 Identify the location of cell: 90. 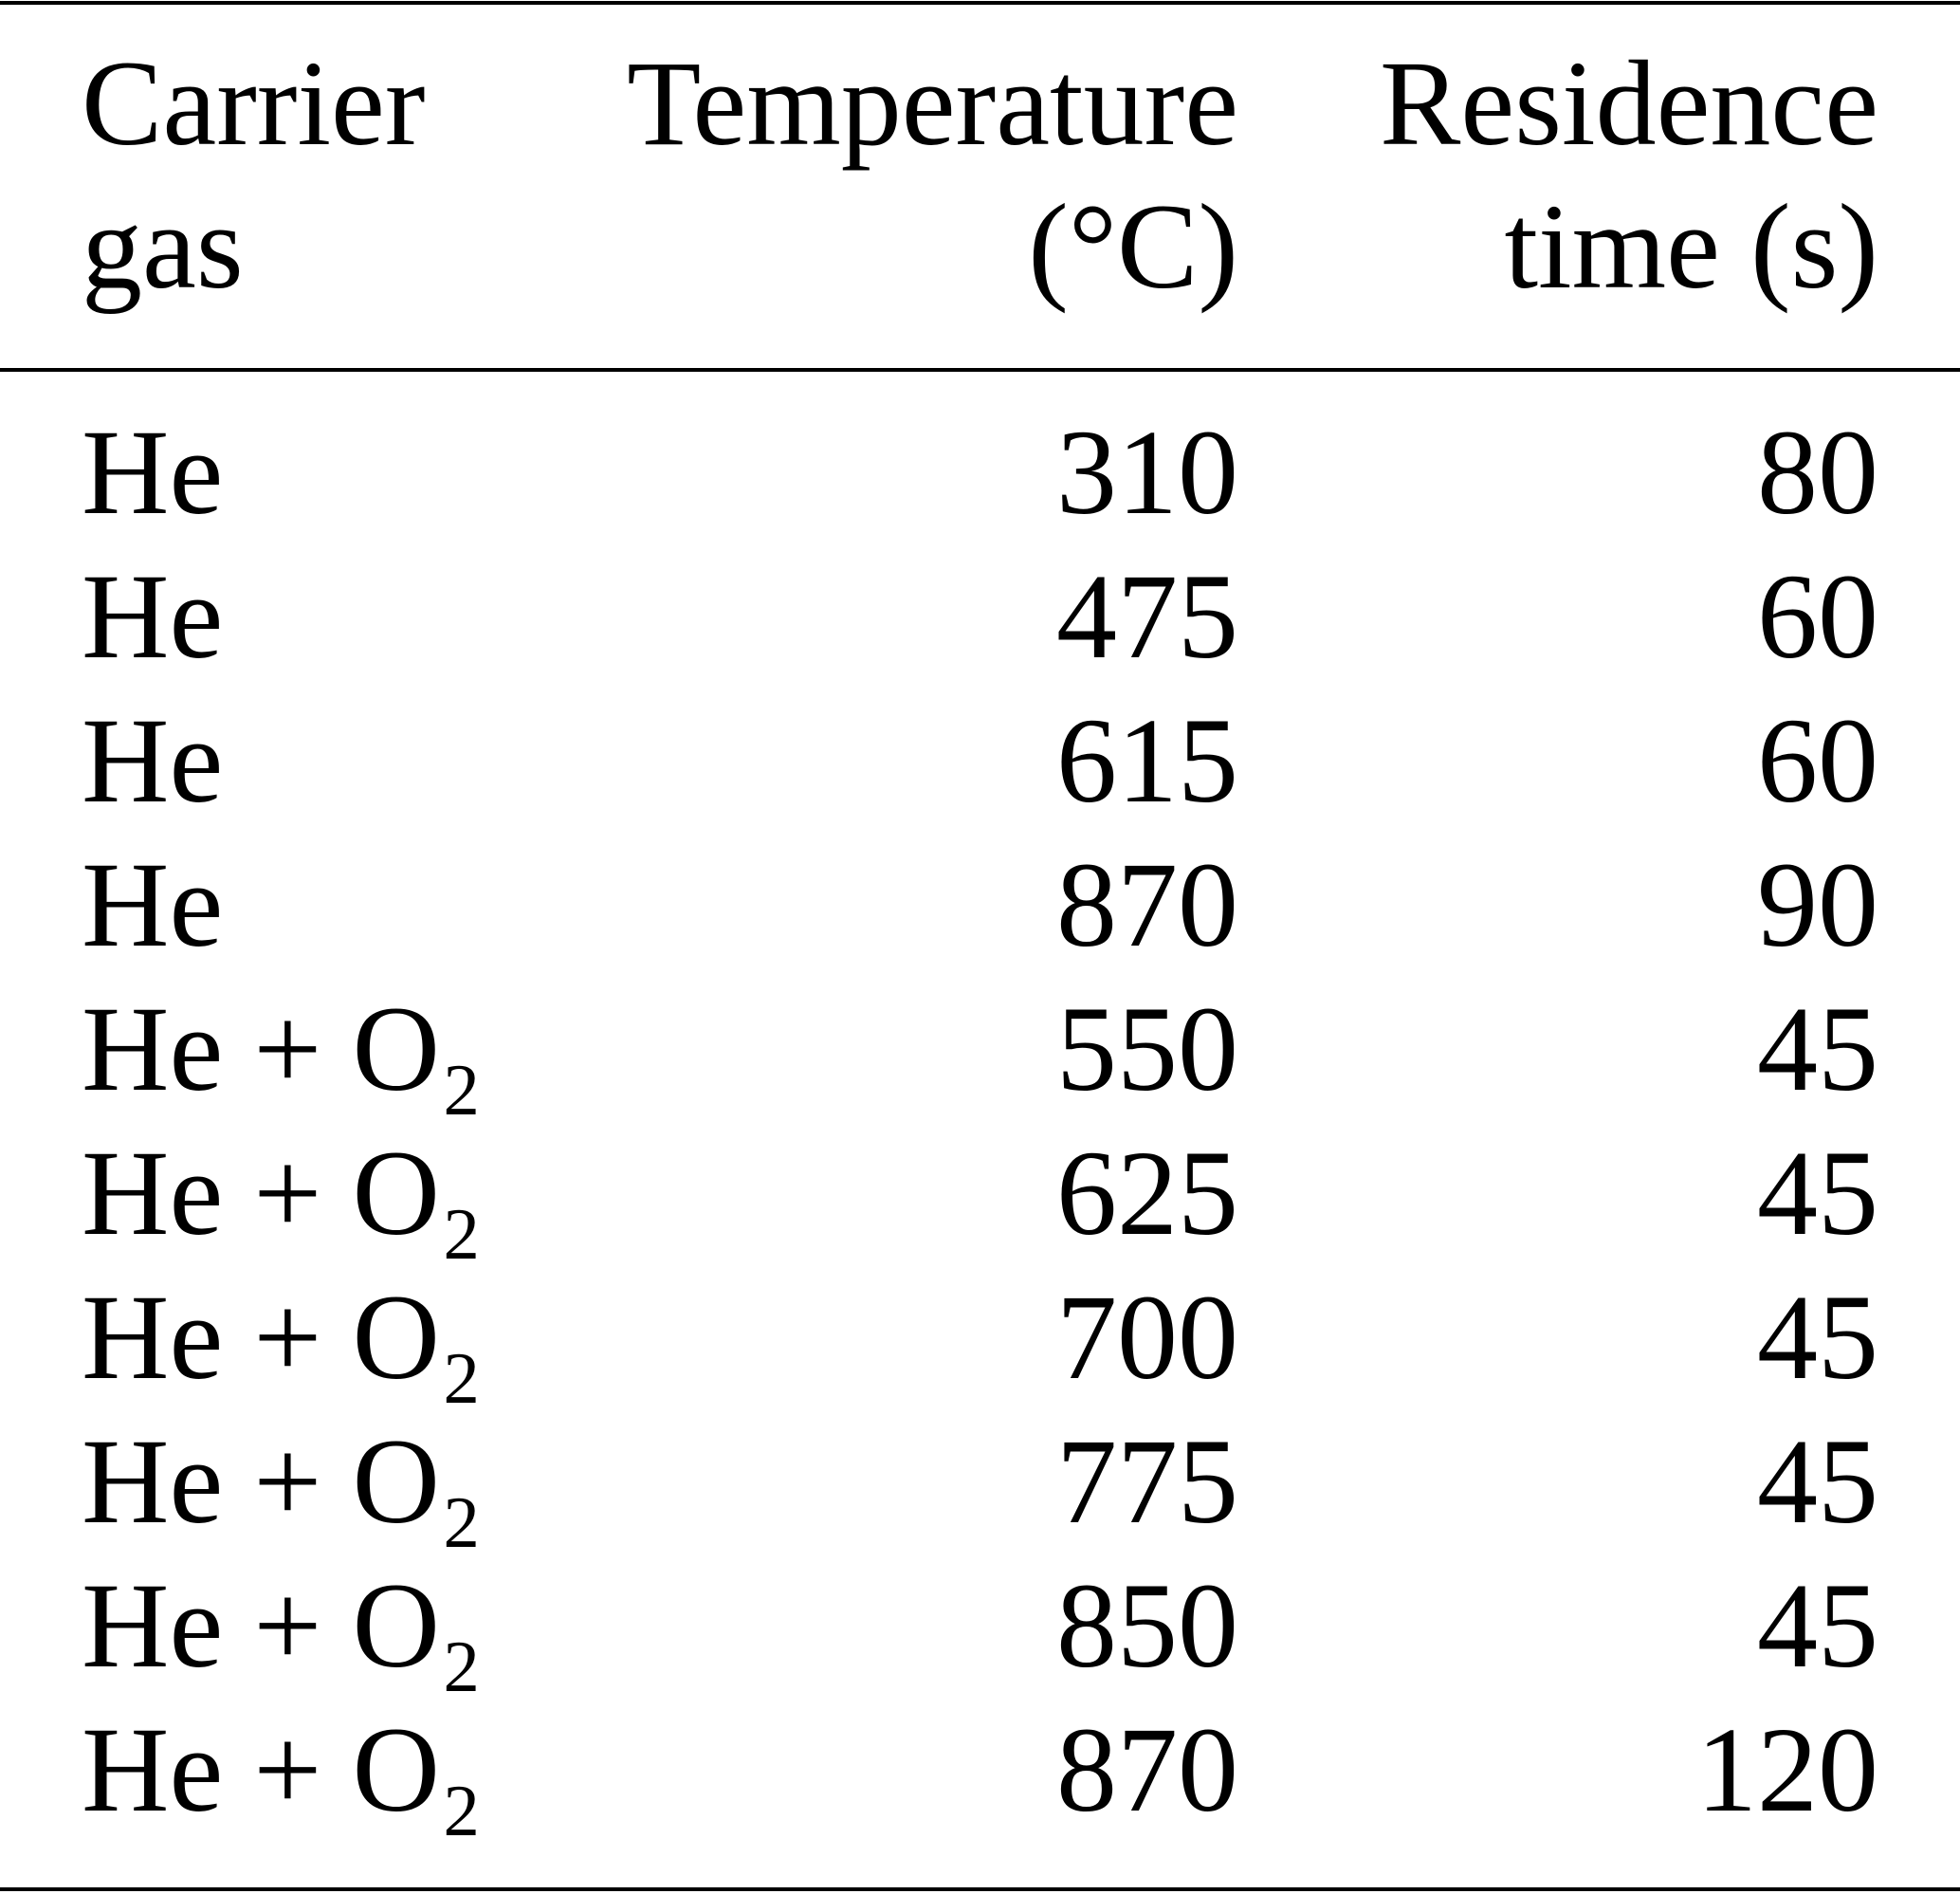
(1817, 905).